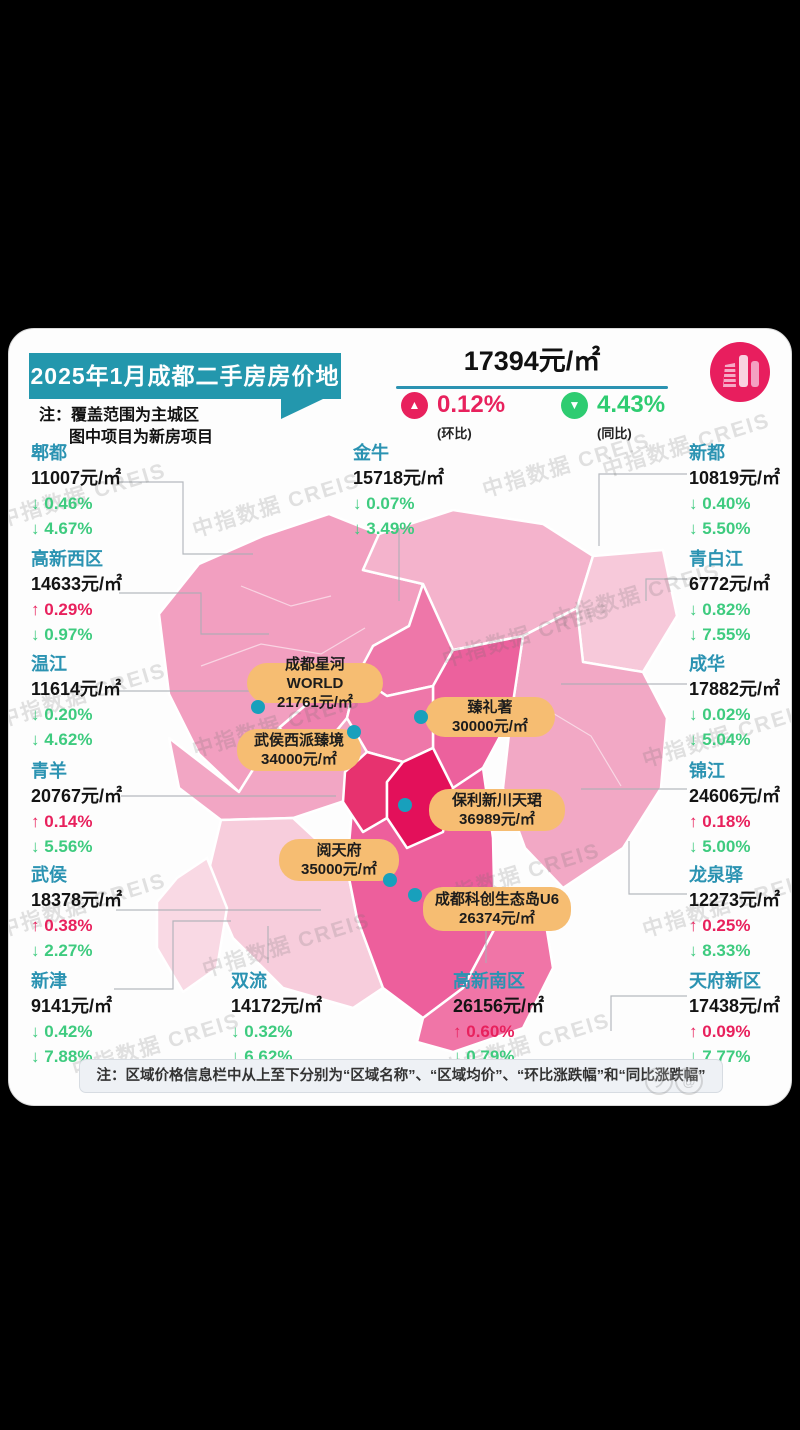 The width and height of the screenshot is (800, 1430). Describe the element at coordinates (438, 503) in the screenshot. I see `district-mom: 0.07%` at that location.